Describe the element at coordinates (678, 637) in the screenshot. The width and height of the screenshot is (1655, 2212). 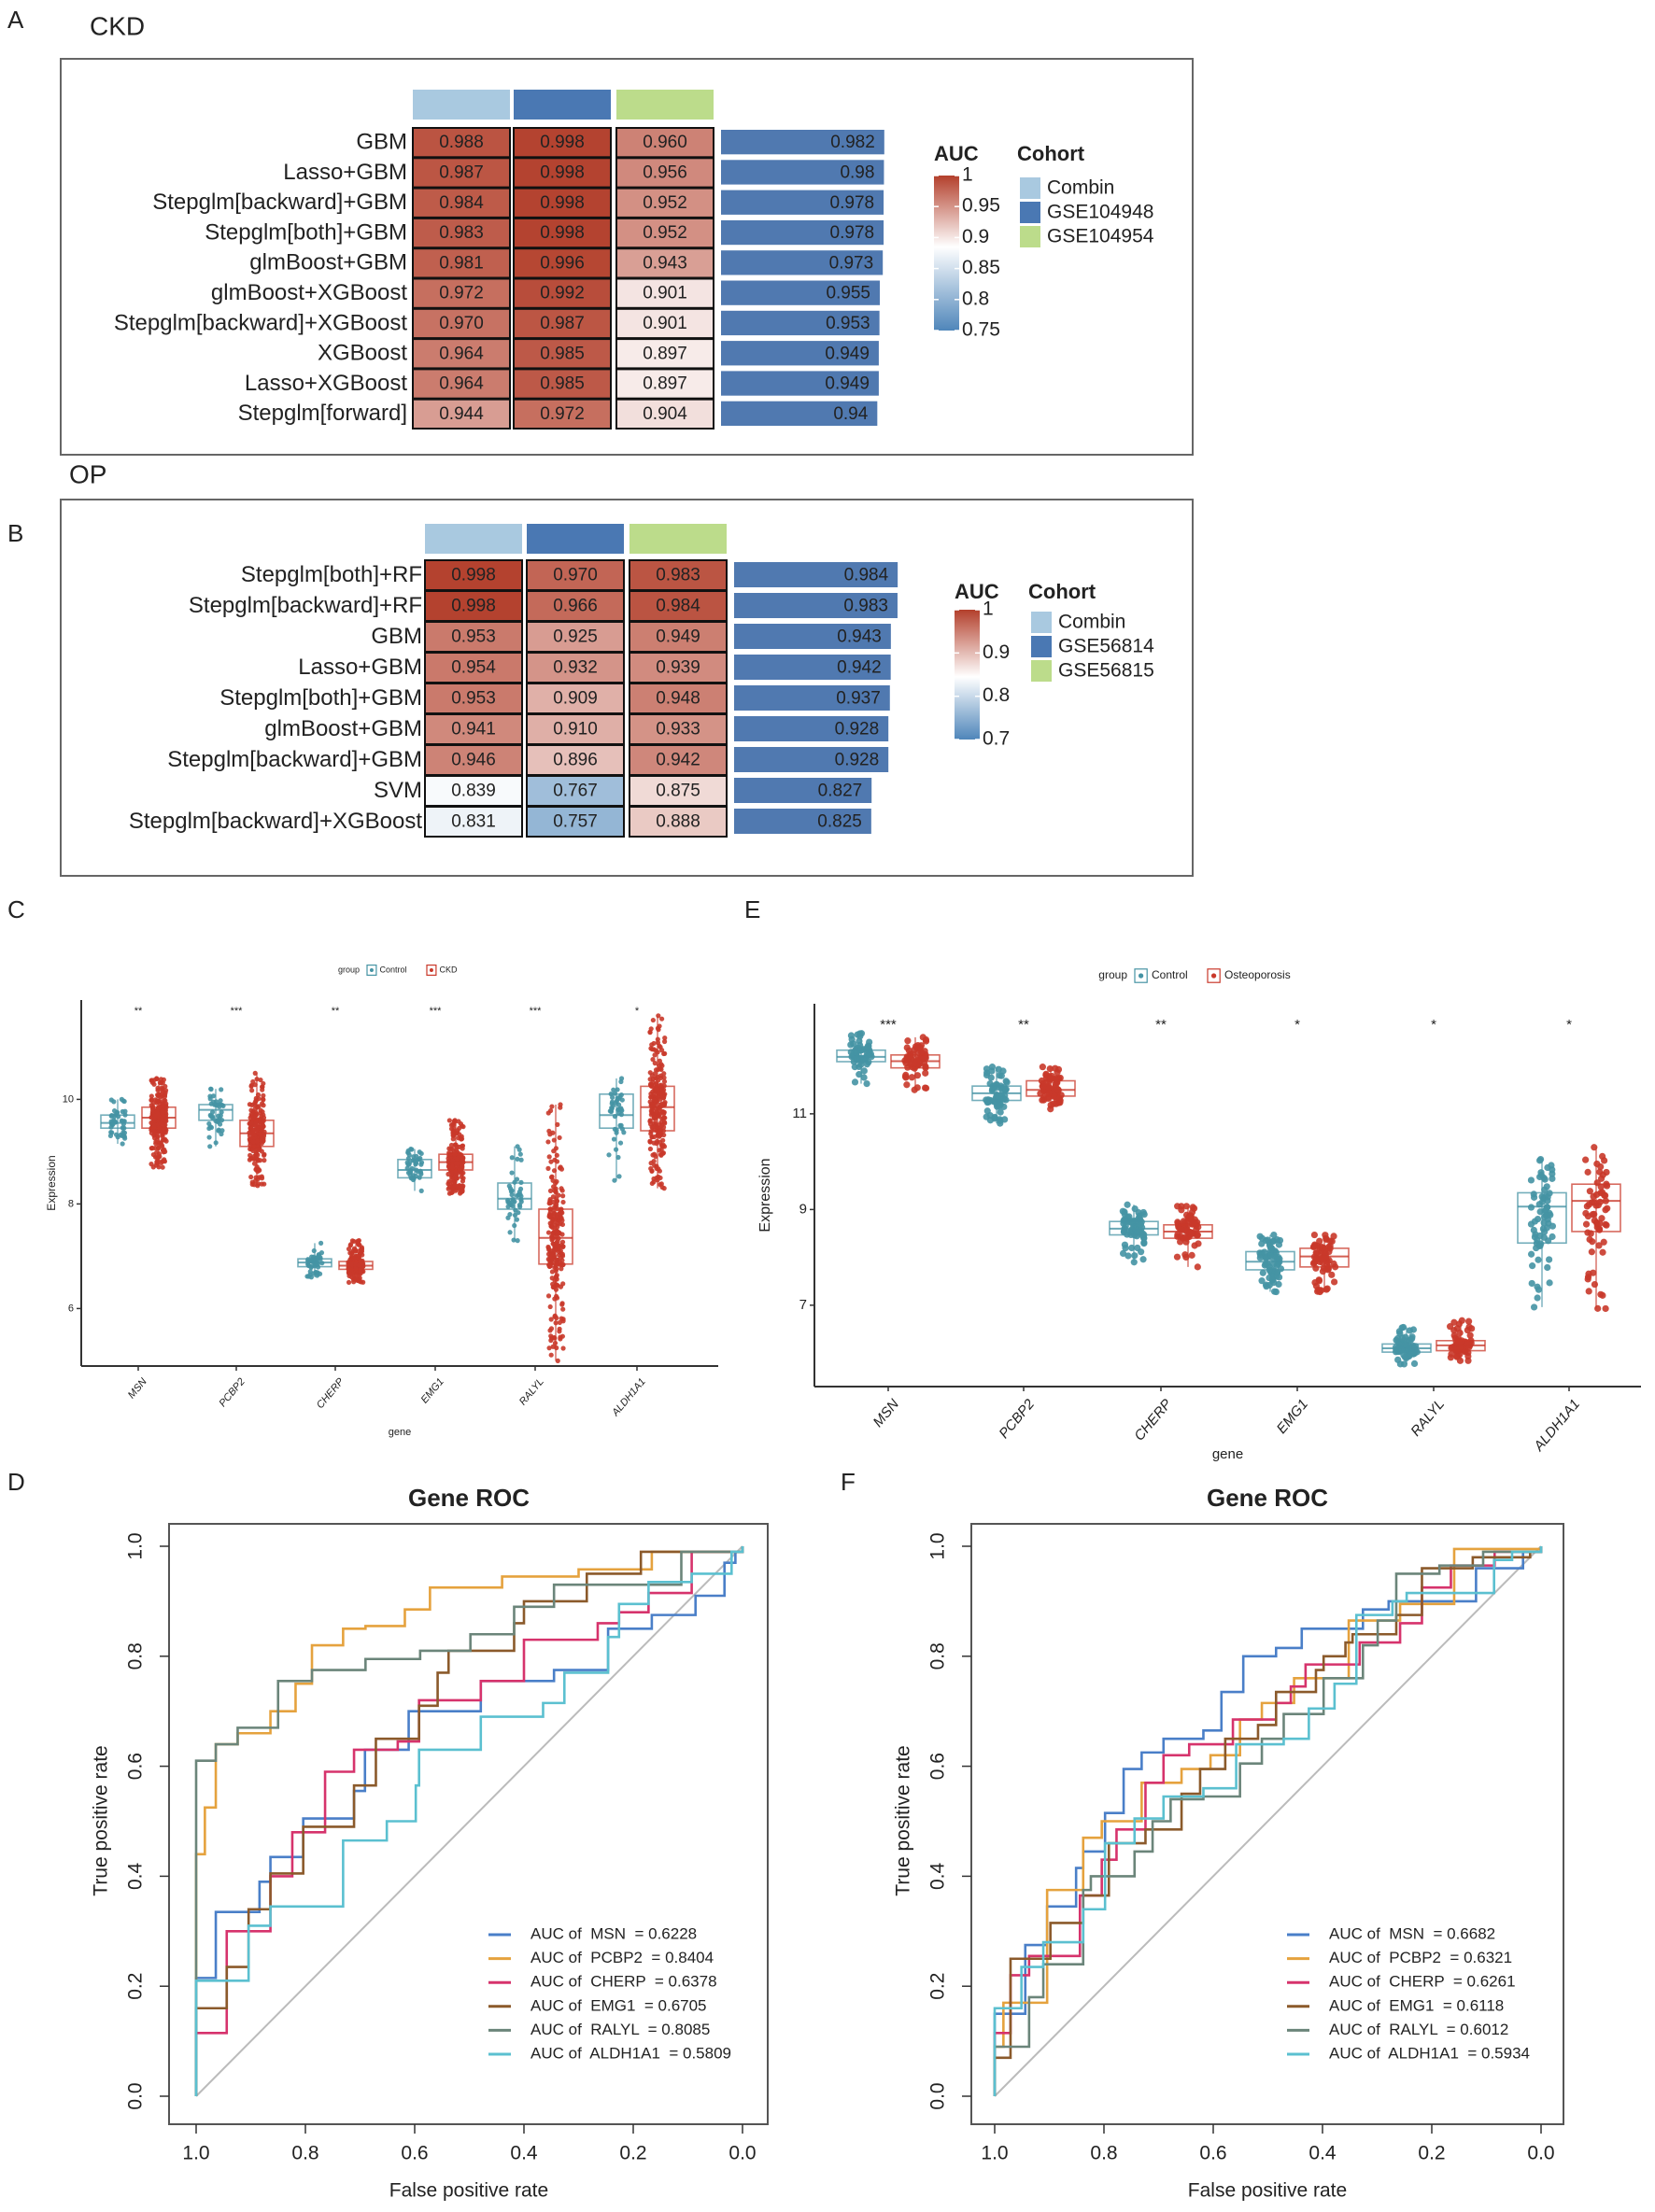
I see `cell-value: 0.949` at that location.